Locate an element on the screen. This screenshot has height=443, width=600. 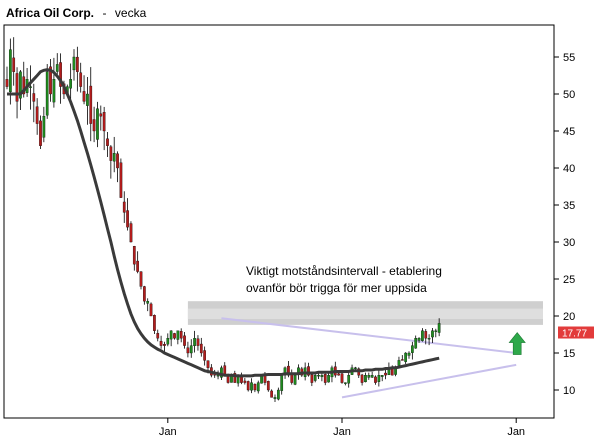
y-tick-label: 55 is located at coordinates (569, 58).